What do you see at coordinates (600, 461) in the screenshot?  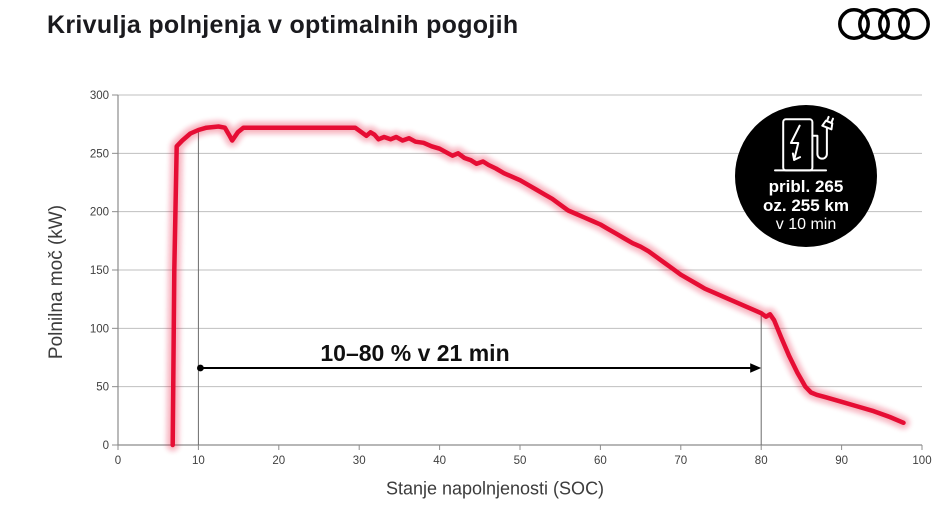 I see `x-tick-label: 60` at bounding box center [600, 461].